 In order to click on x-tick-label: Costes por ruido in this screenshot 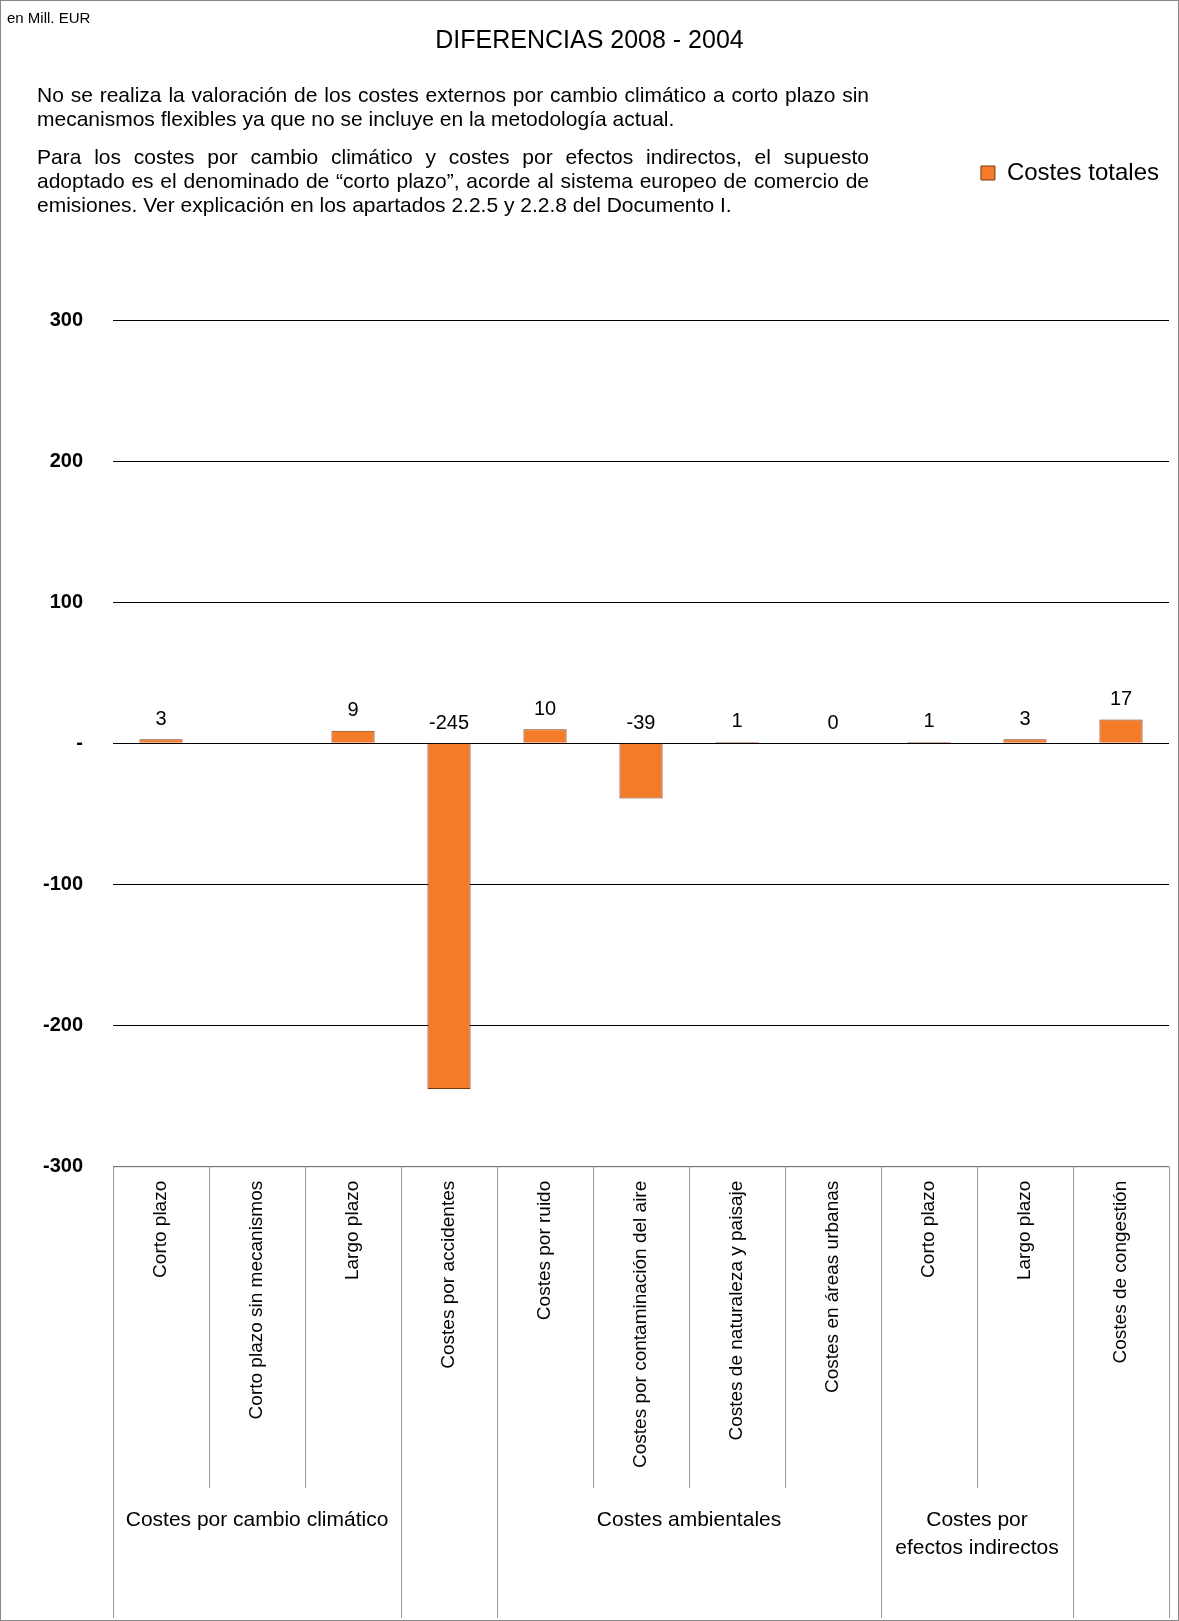, I will do `click(544, 1250)`.